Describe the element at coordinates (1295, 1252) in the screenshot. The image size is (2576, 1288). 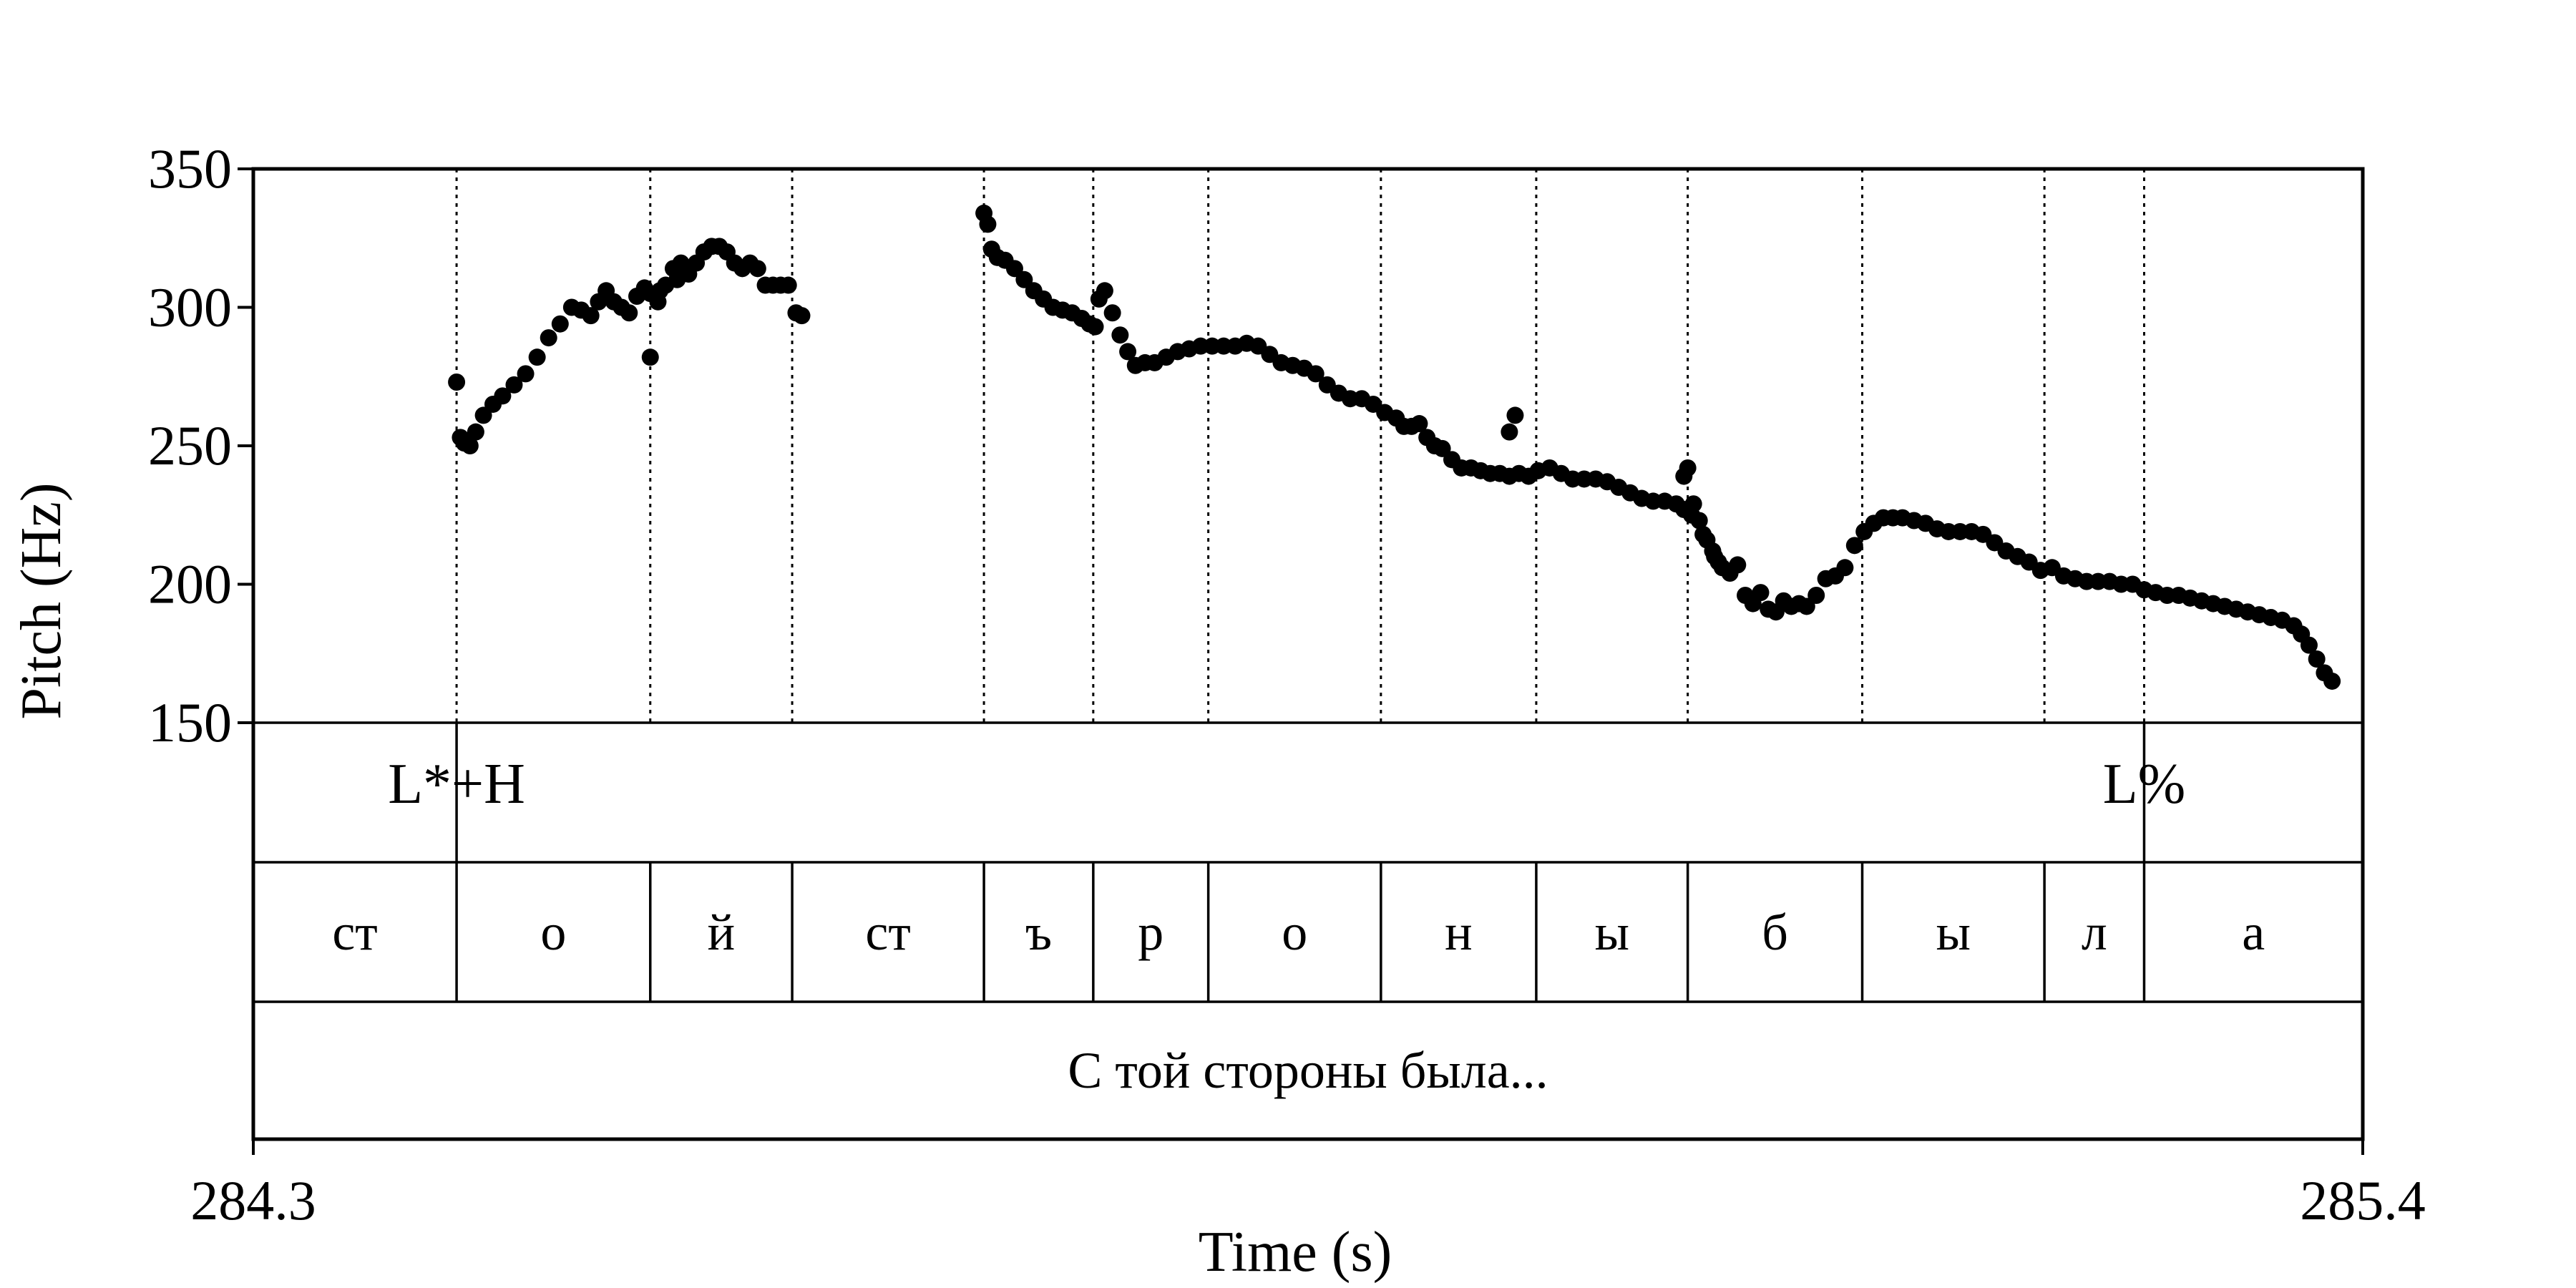
I see `x-axis-label: Time (s)` at that location.